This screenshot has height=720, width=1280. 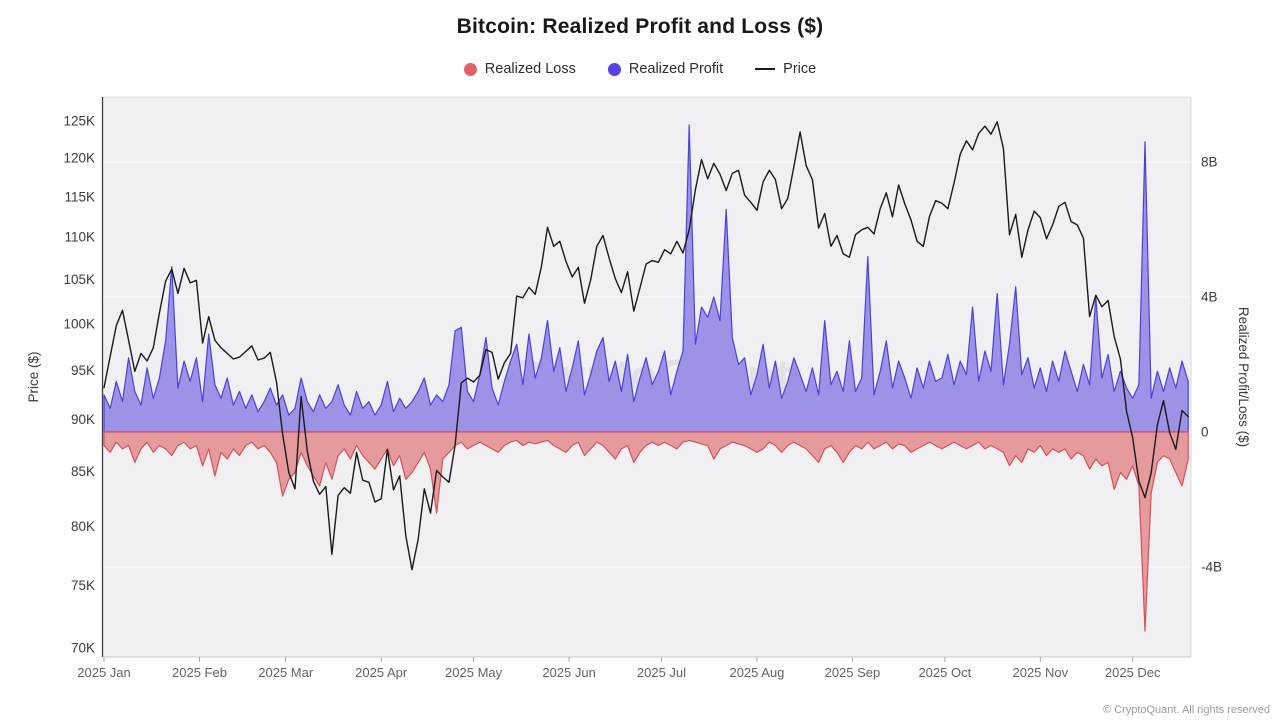 What do you see at coordinates (79, 237) in the screenshot?
I see `price-tick-label: 110K` at bounding box center [79, 237].